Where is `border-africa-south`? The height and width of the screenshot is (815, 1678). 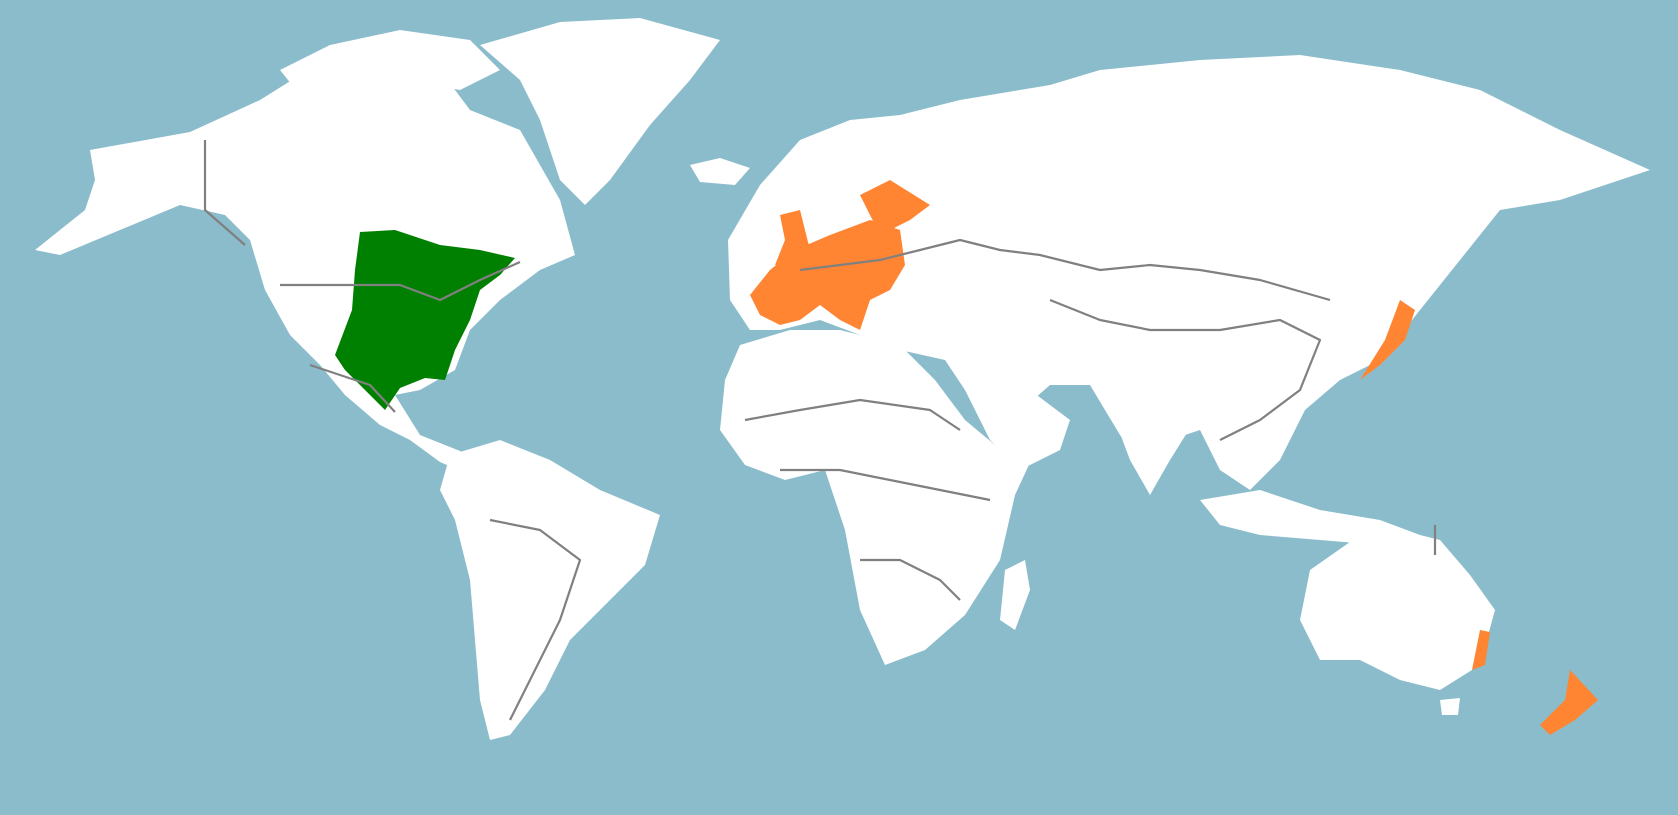 border-africa-south is located at coordinates (910, 579).